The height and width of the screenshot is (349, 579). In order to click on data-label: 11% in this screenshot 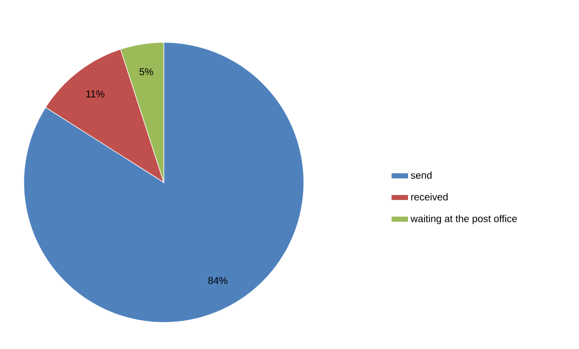, I will do `click(95, 94)`.